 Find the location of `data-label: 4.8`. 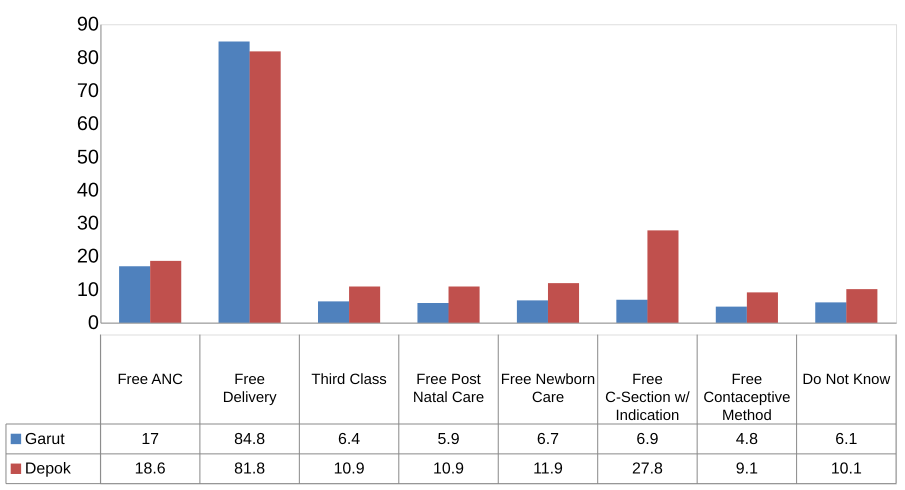

data-label: 4.8 is located at coordinates (747, 439).